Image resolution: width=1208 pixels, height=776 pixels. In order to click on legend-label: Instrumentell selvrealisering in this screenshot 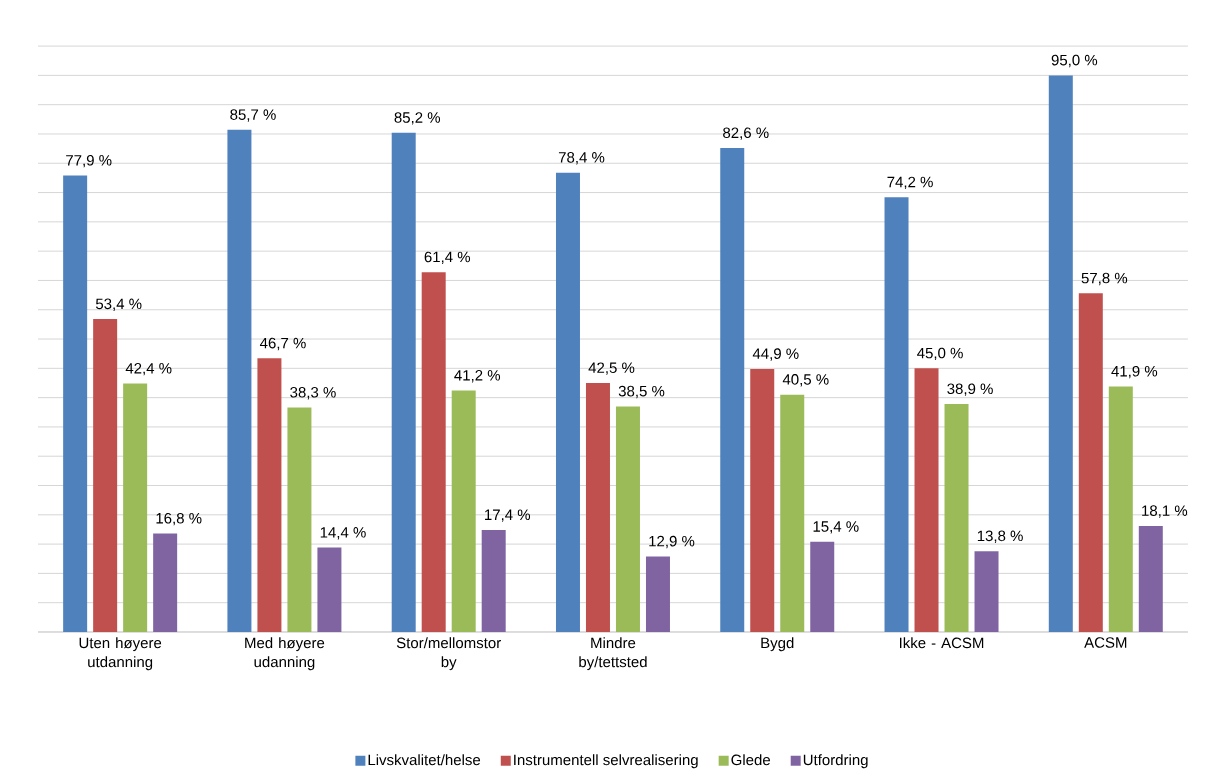, I will do `click(606, 761)`.